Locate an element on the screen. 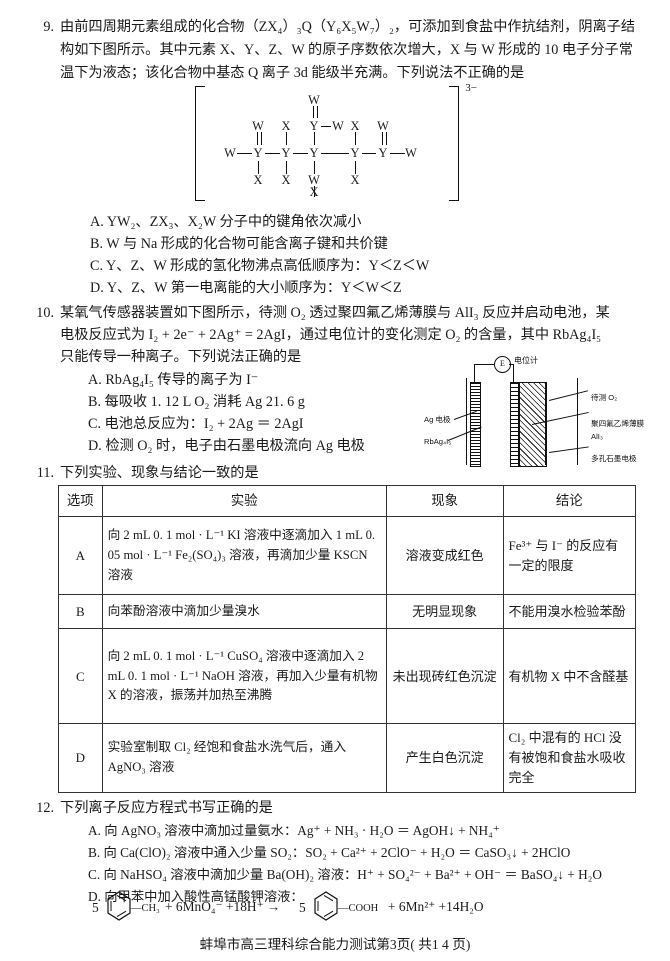  cell-container is located at coordinates (522, 421).